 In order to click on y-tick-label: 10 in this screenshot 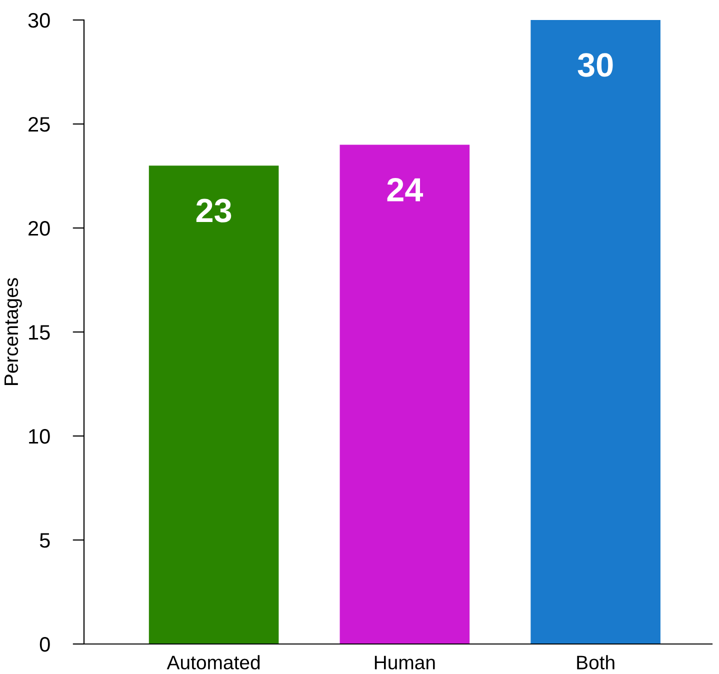, I will do `click(39, 436)`.